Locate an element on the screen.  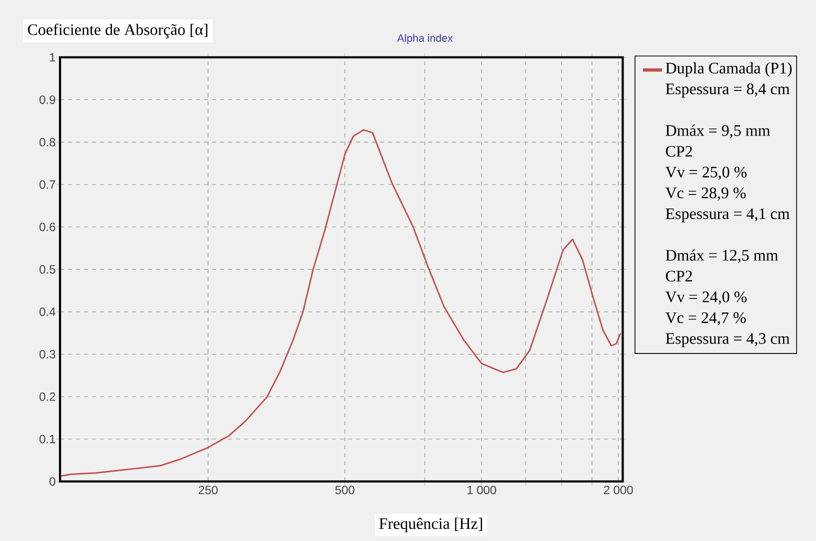
y-tick-label: 1 is located at coordinates (53, 57).